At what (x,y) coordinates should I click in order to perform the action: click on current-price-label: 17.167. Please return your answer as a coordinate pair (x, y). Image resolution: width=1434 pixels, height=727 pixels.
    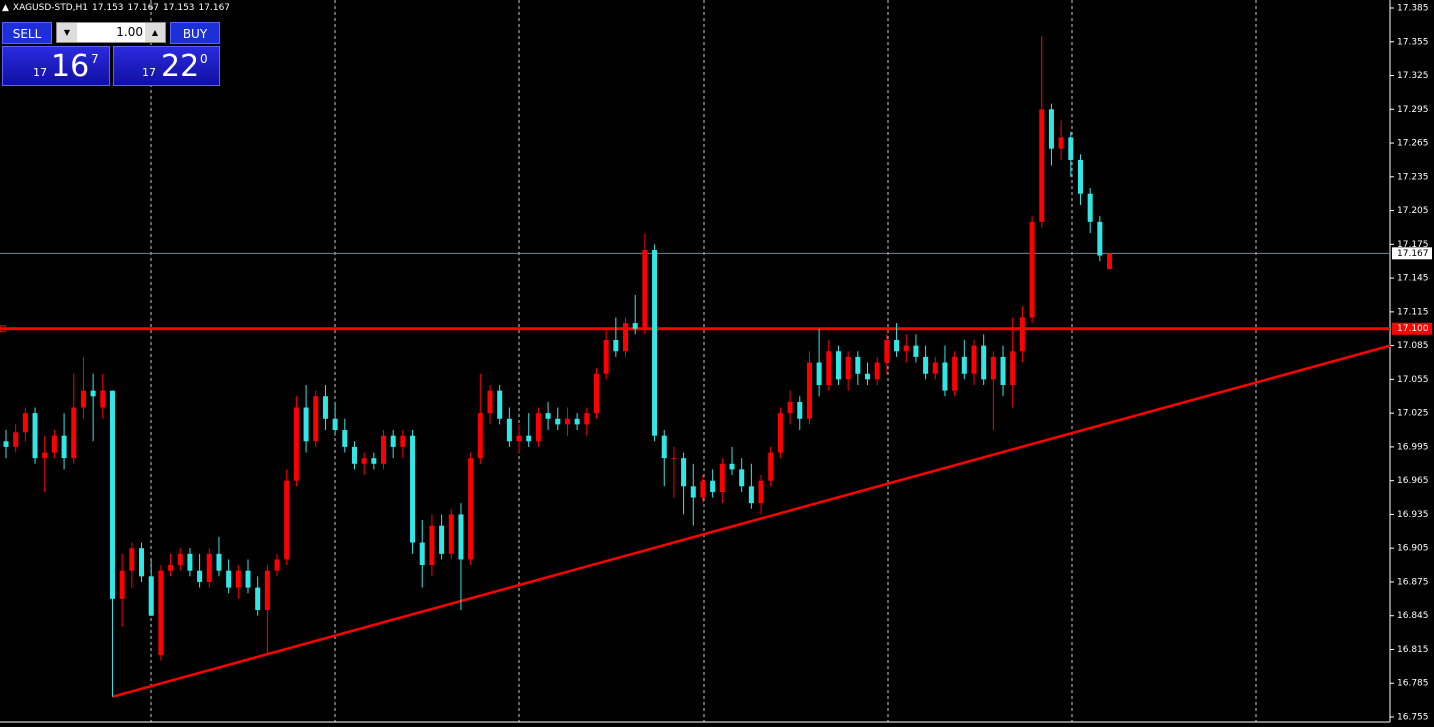
    Looking at the image, I should click on (1413, 254).